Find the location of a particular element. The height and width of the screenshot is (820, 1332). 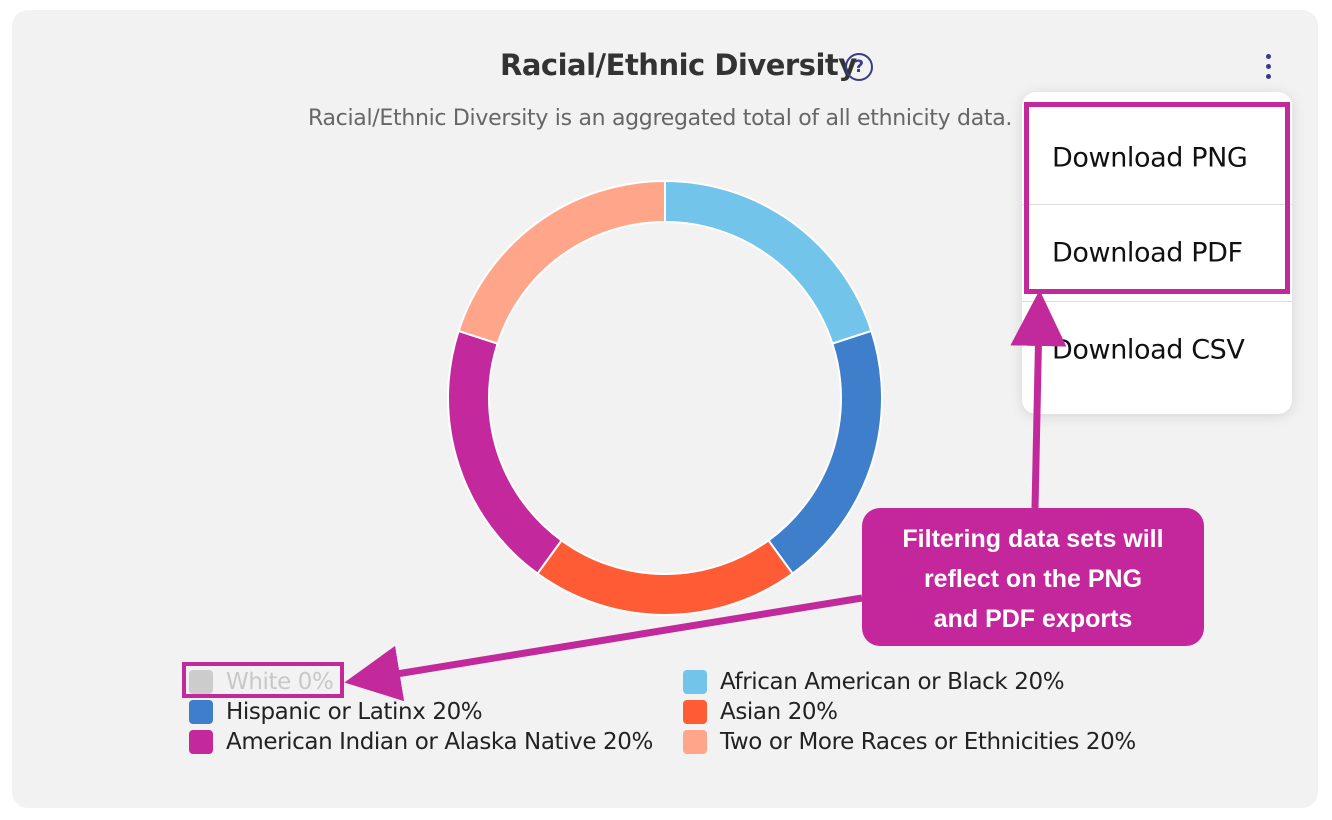

legend-swatch-hispanic is located at coordinates (201, 712).